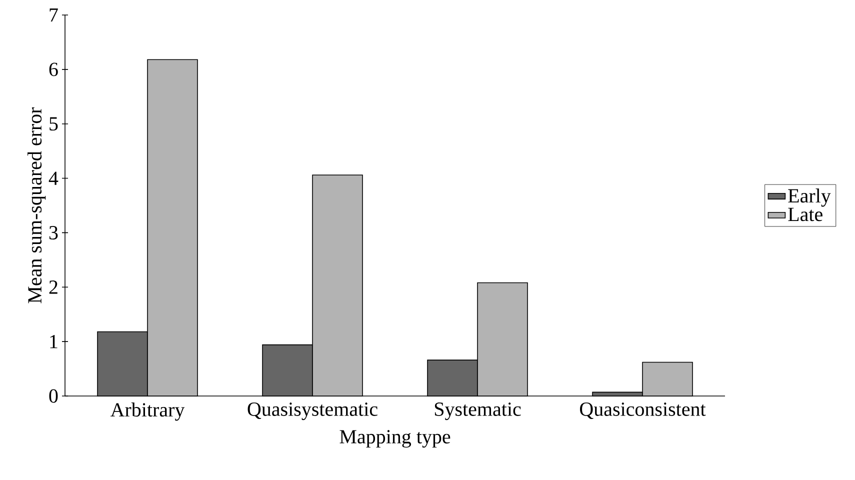 This screenshot has height=480, width=855. Describe the element at coordinates (313, 411) in the screenshot. I see `x-tick-label: Quasisystematic` at that location.